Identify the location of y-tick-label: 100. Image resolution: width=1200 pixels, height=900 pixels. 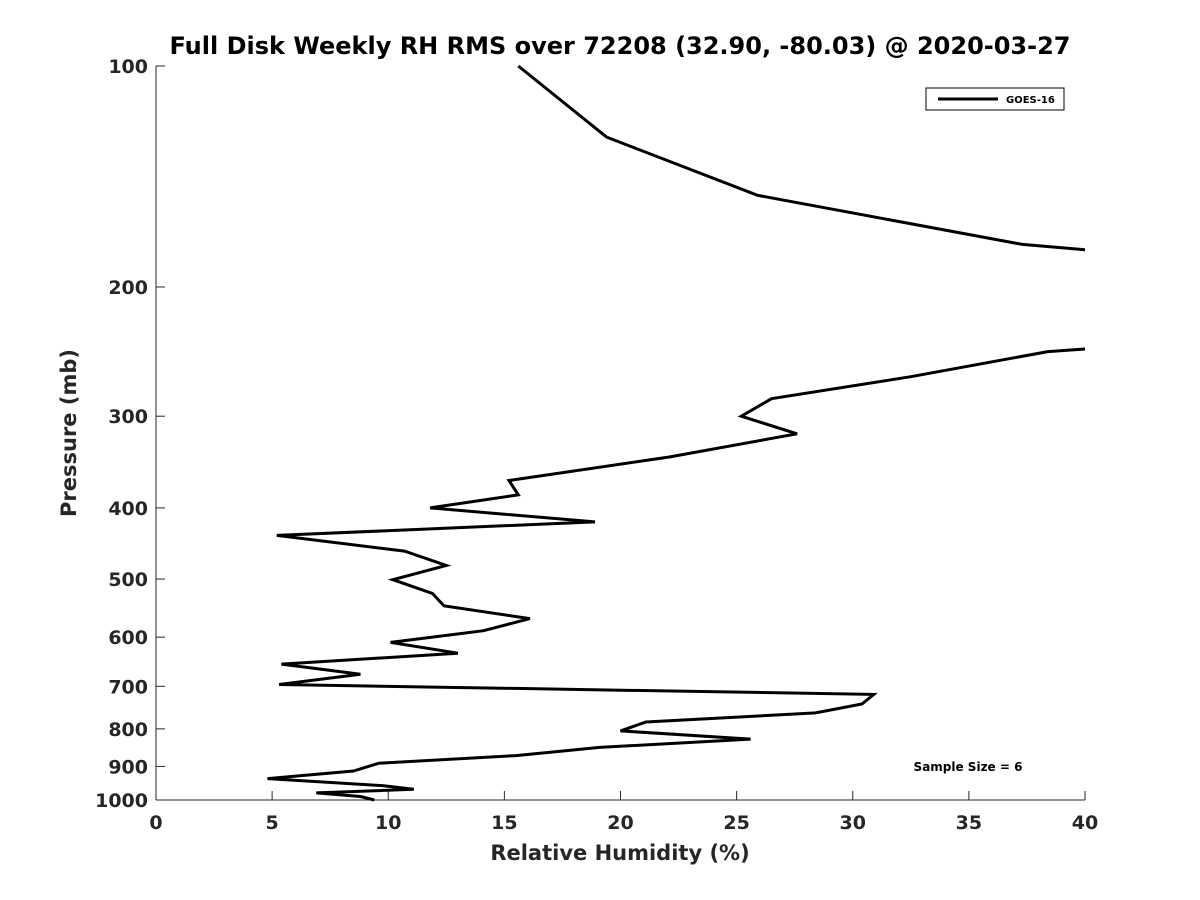
(128, 67).